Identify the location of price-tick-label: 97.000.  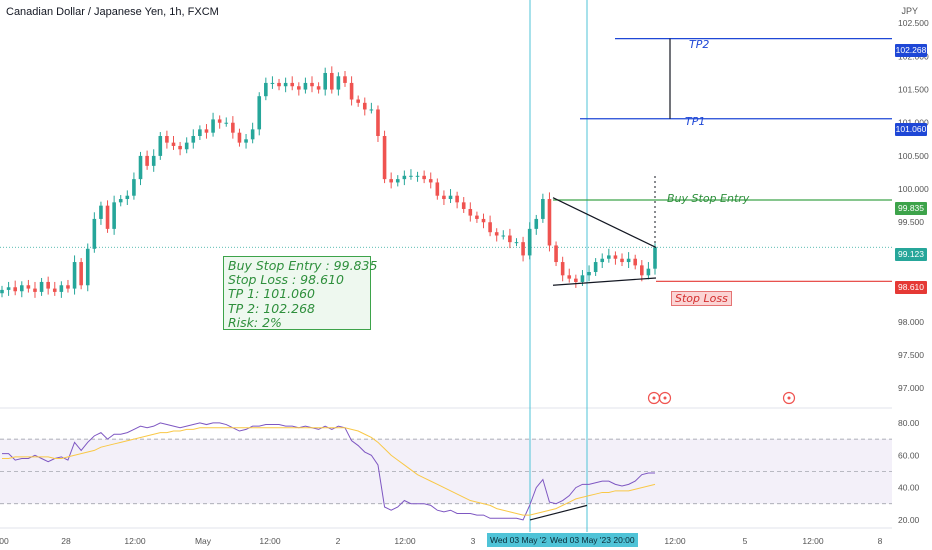
(911, 388).